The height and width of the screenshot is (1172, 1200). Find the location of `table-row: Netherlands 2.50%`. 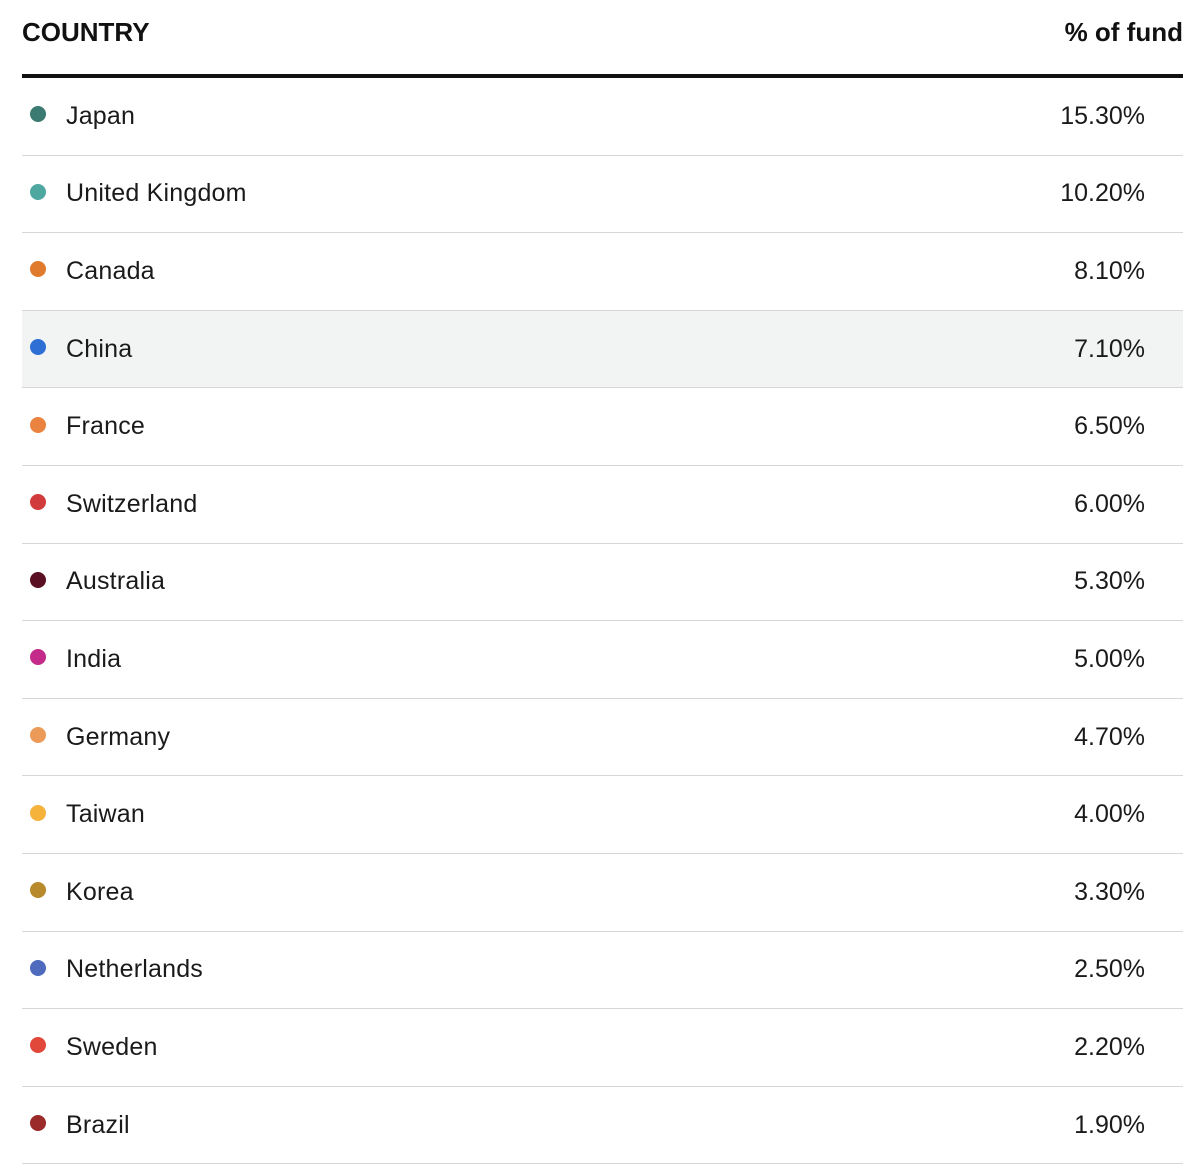

table-row: Netherlands 2.50% is located at coordinates (602, 971).